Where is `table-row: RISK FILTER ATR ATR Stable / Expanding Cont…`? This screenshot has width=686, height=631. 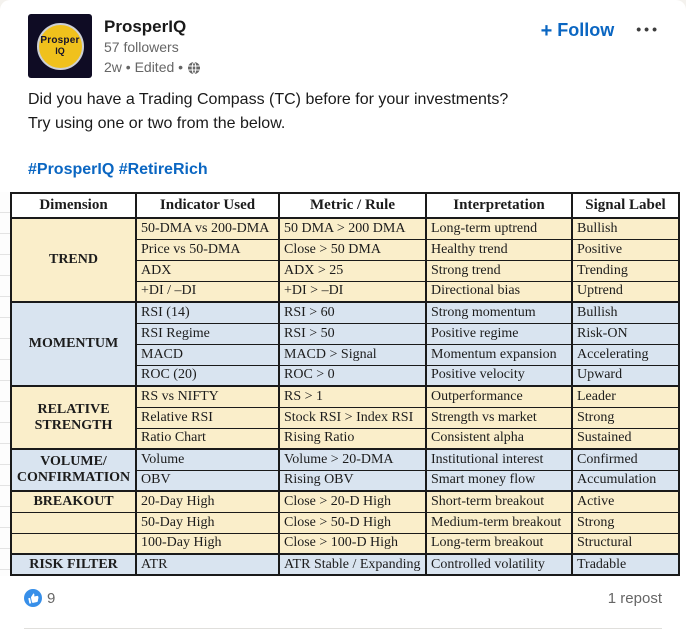 table-row: RISK FILTER ATR ATR Stable / Expanding Cont… is located at coordinates (345, 564).